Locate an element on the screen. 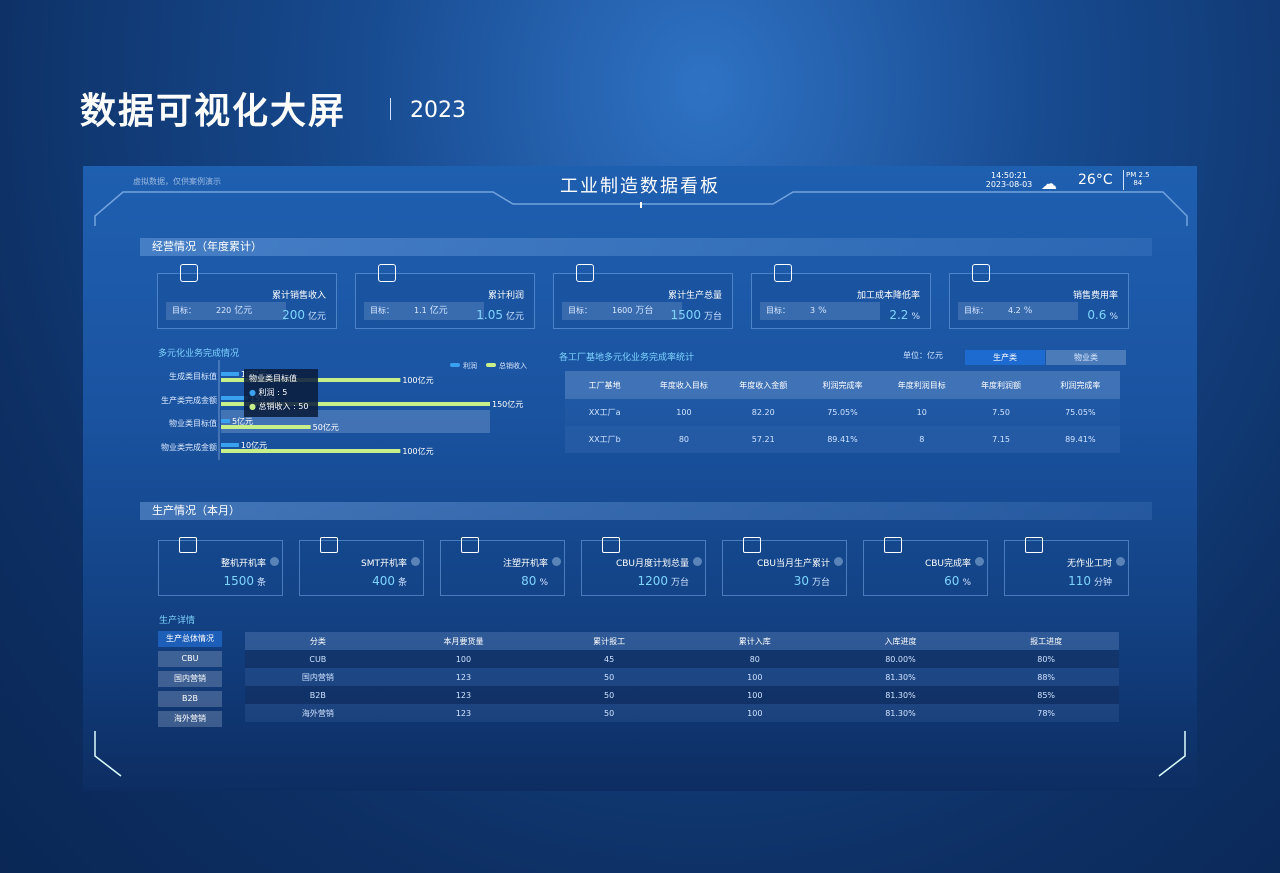 This screenshot has width=1280, height=873. table-cell: 81.30% is located at coordinates (900, 713).